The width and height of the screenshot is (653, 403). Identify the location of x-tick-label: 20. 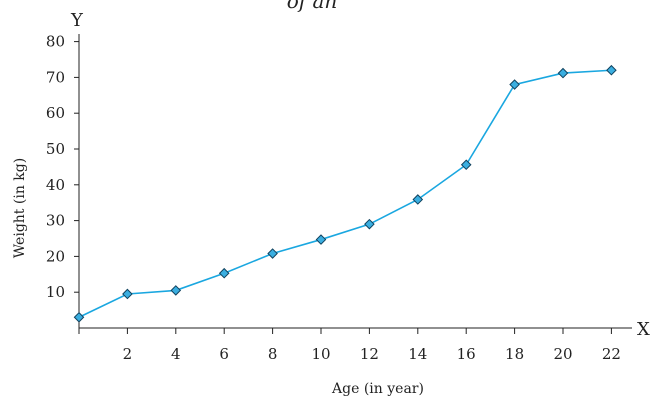
(562, 354).